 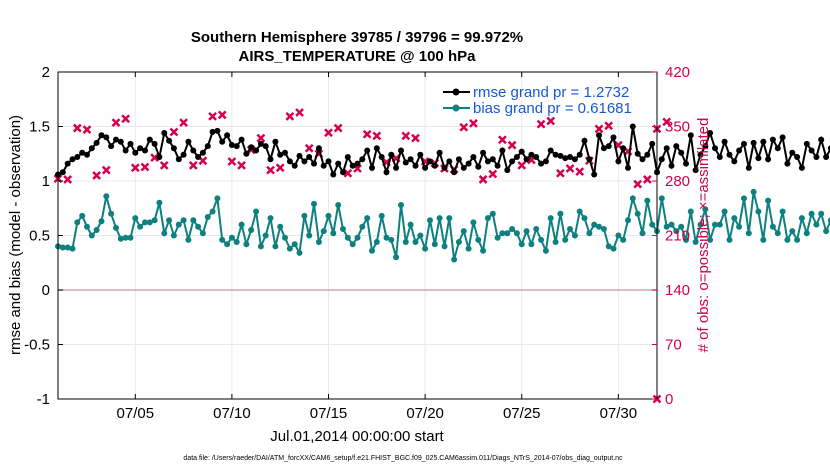 What do you see at coordinates (456, 92) in the screenshot?
I see `legend-rmse-marker` at bounding box center [456, 92].